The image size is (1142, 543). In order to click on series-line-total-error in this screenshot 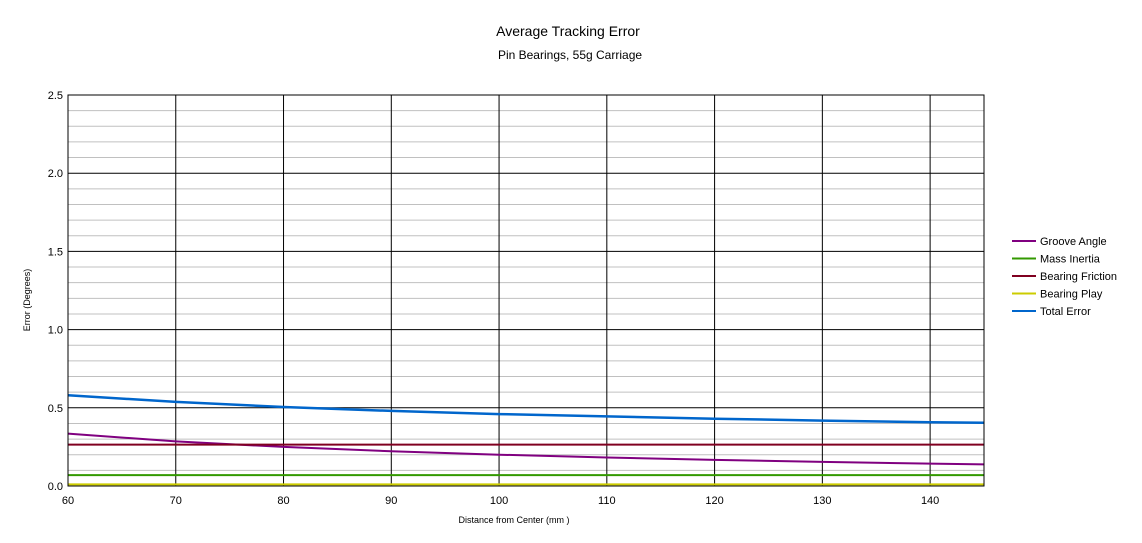, I will do `click(526, 409)`.